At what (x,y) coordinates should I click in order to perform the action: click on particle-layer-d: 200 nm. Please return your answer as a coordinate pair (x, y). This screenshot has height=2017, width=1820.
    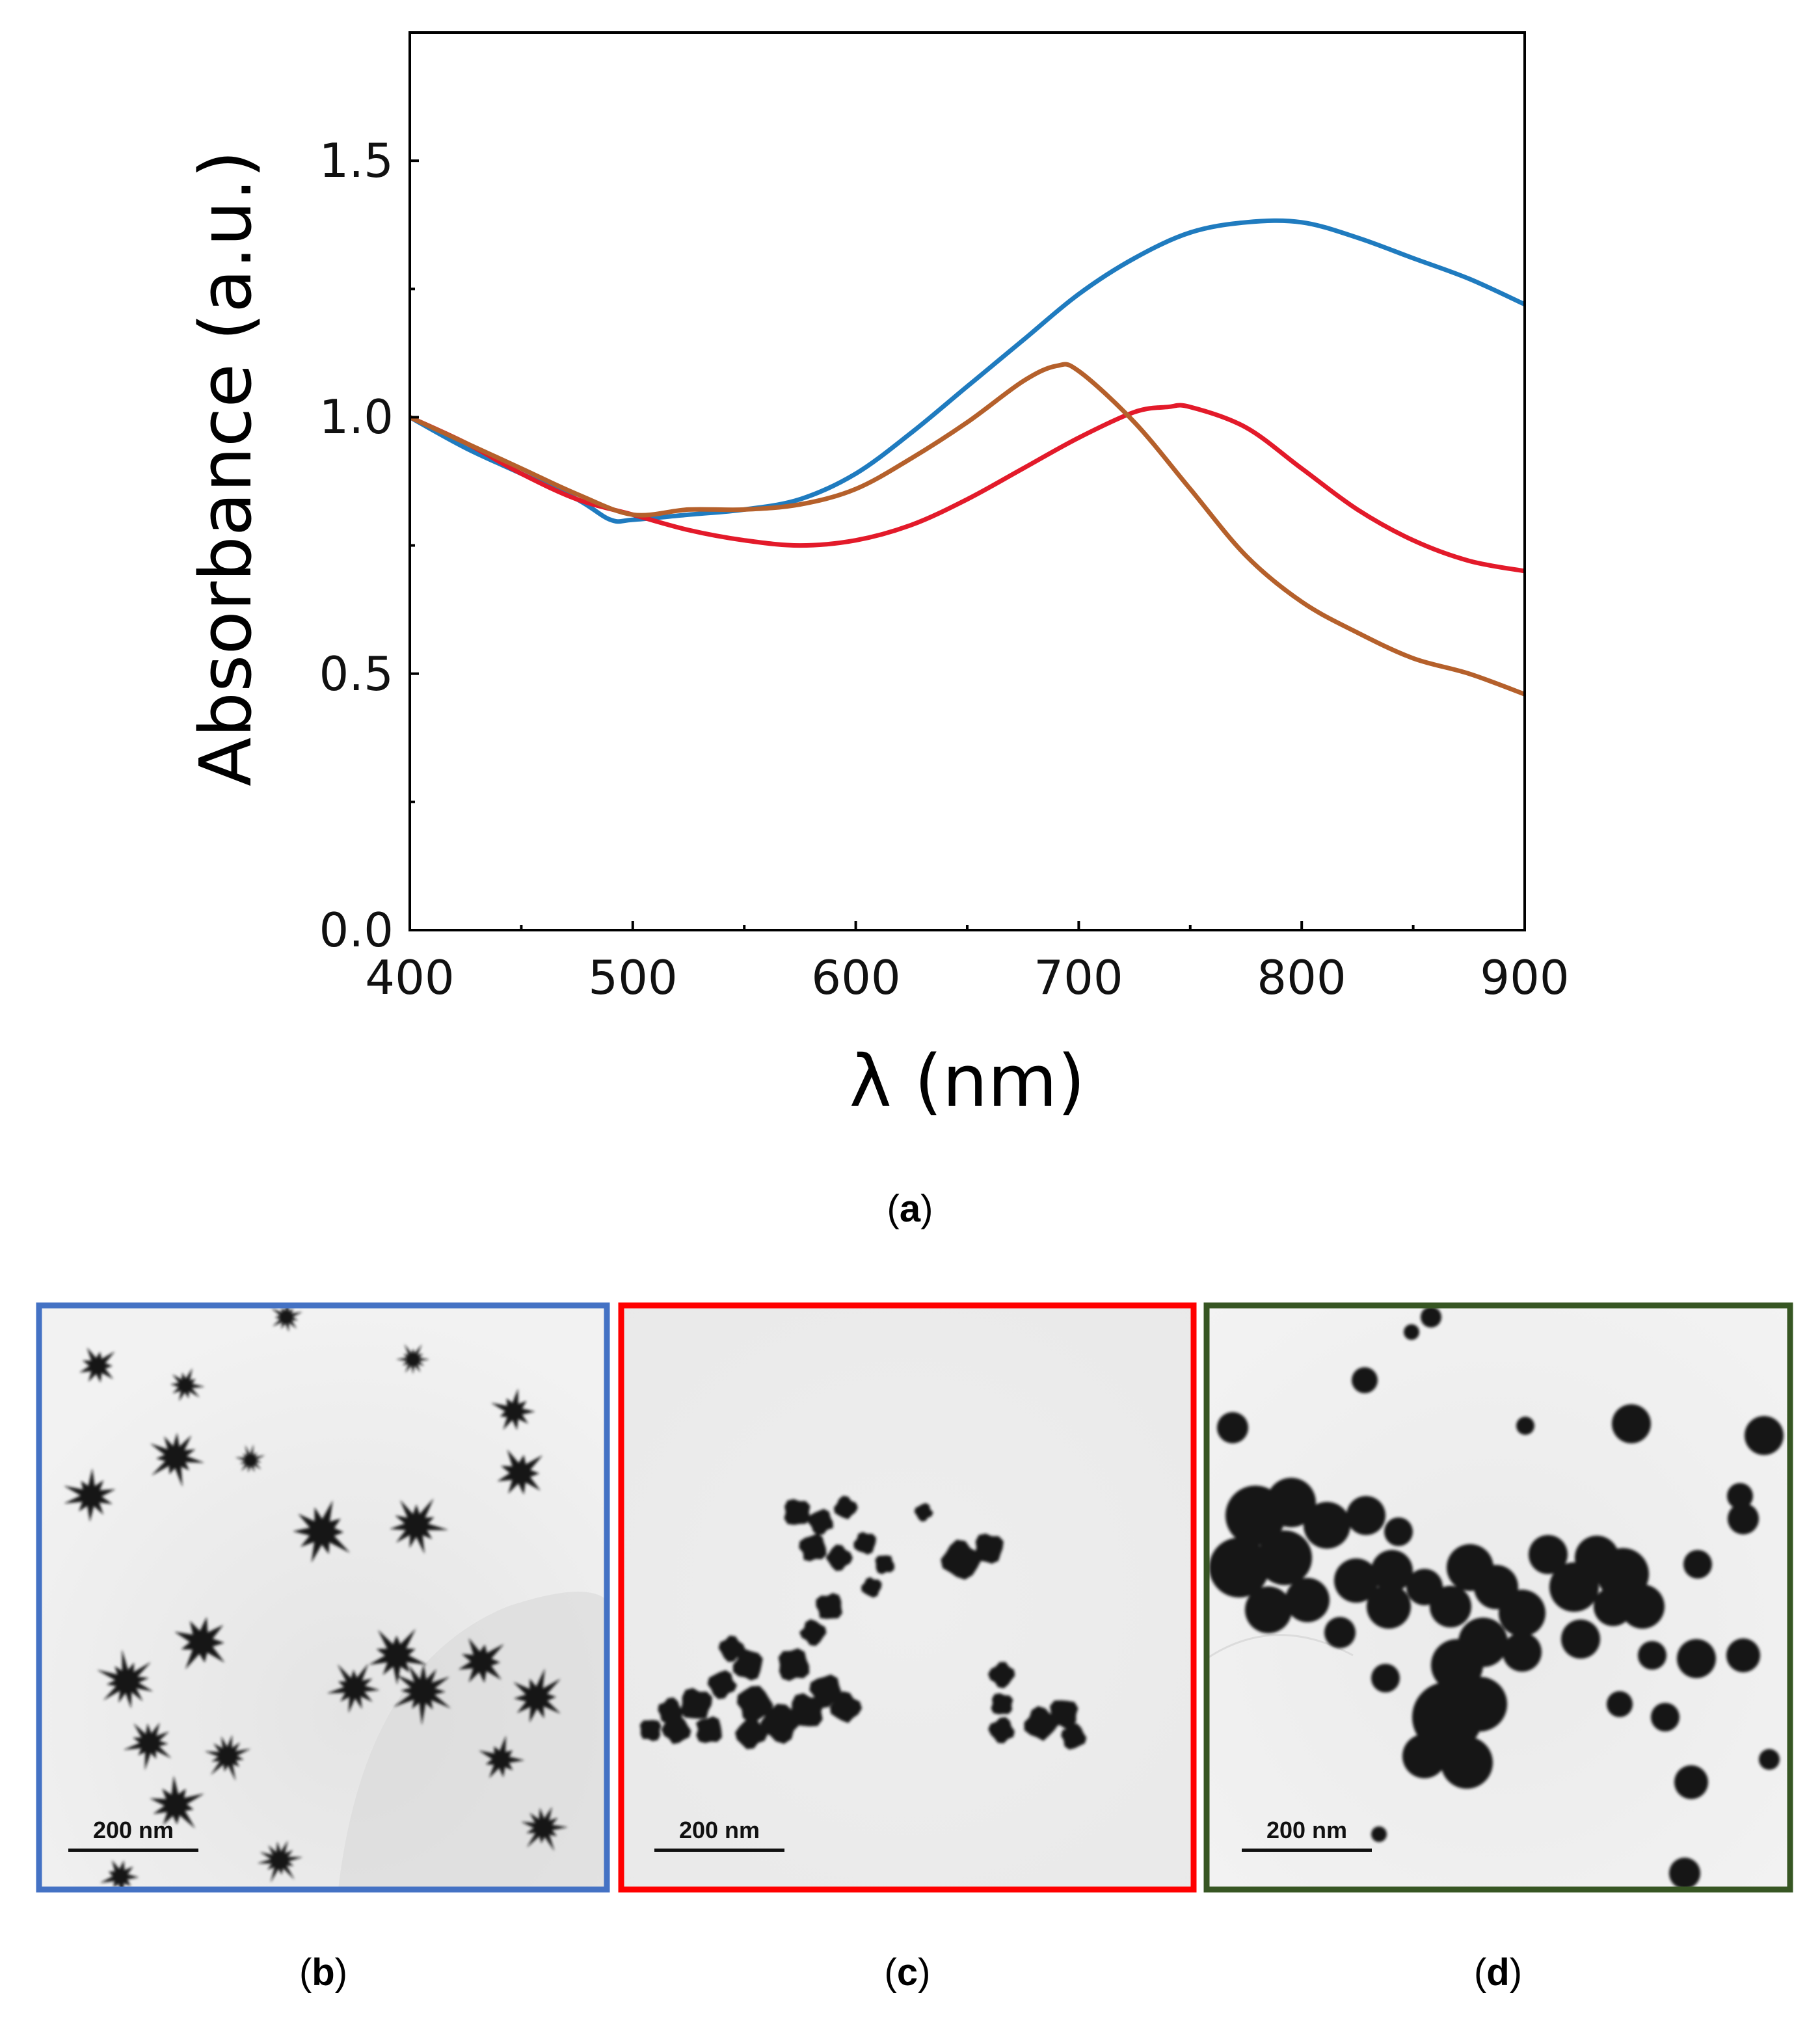
    Looking at the image, I should click on (1495, 1598).